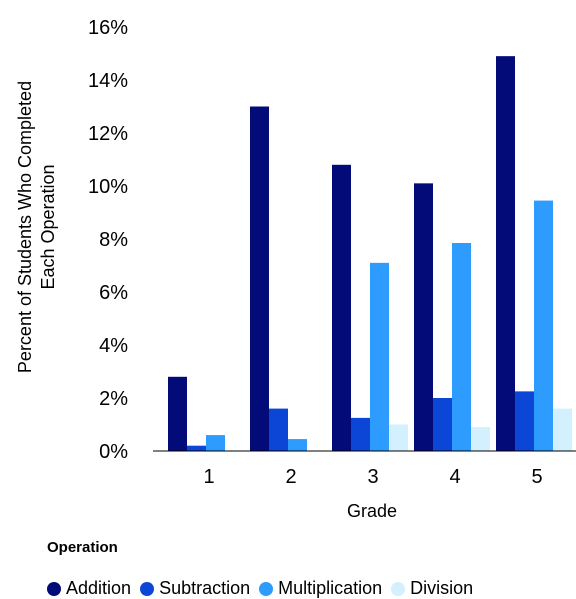  Describe the element at coordinates (25, 227) in the screenshot. I see `y-axis-title-line-1: Percent of Students Who Completed` at that location.